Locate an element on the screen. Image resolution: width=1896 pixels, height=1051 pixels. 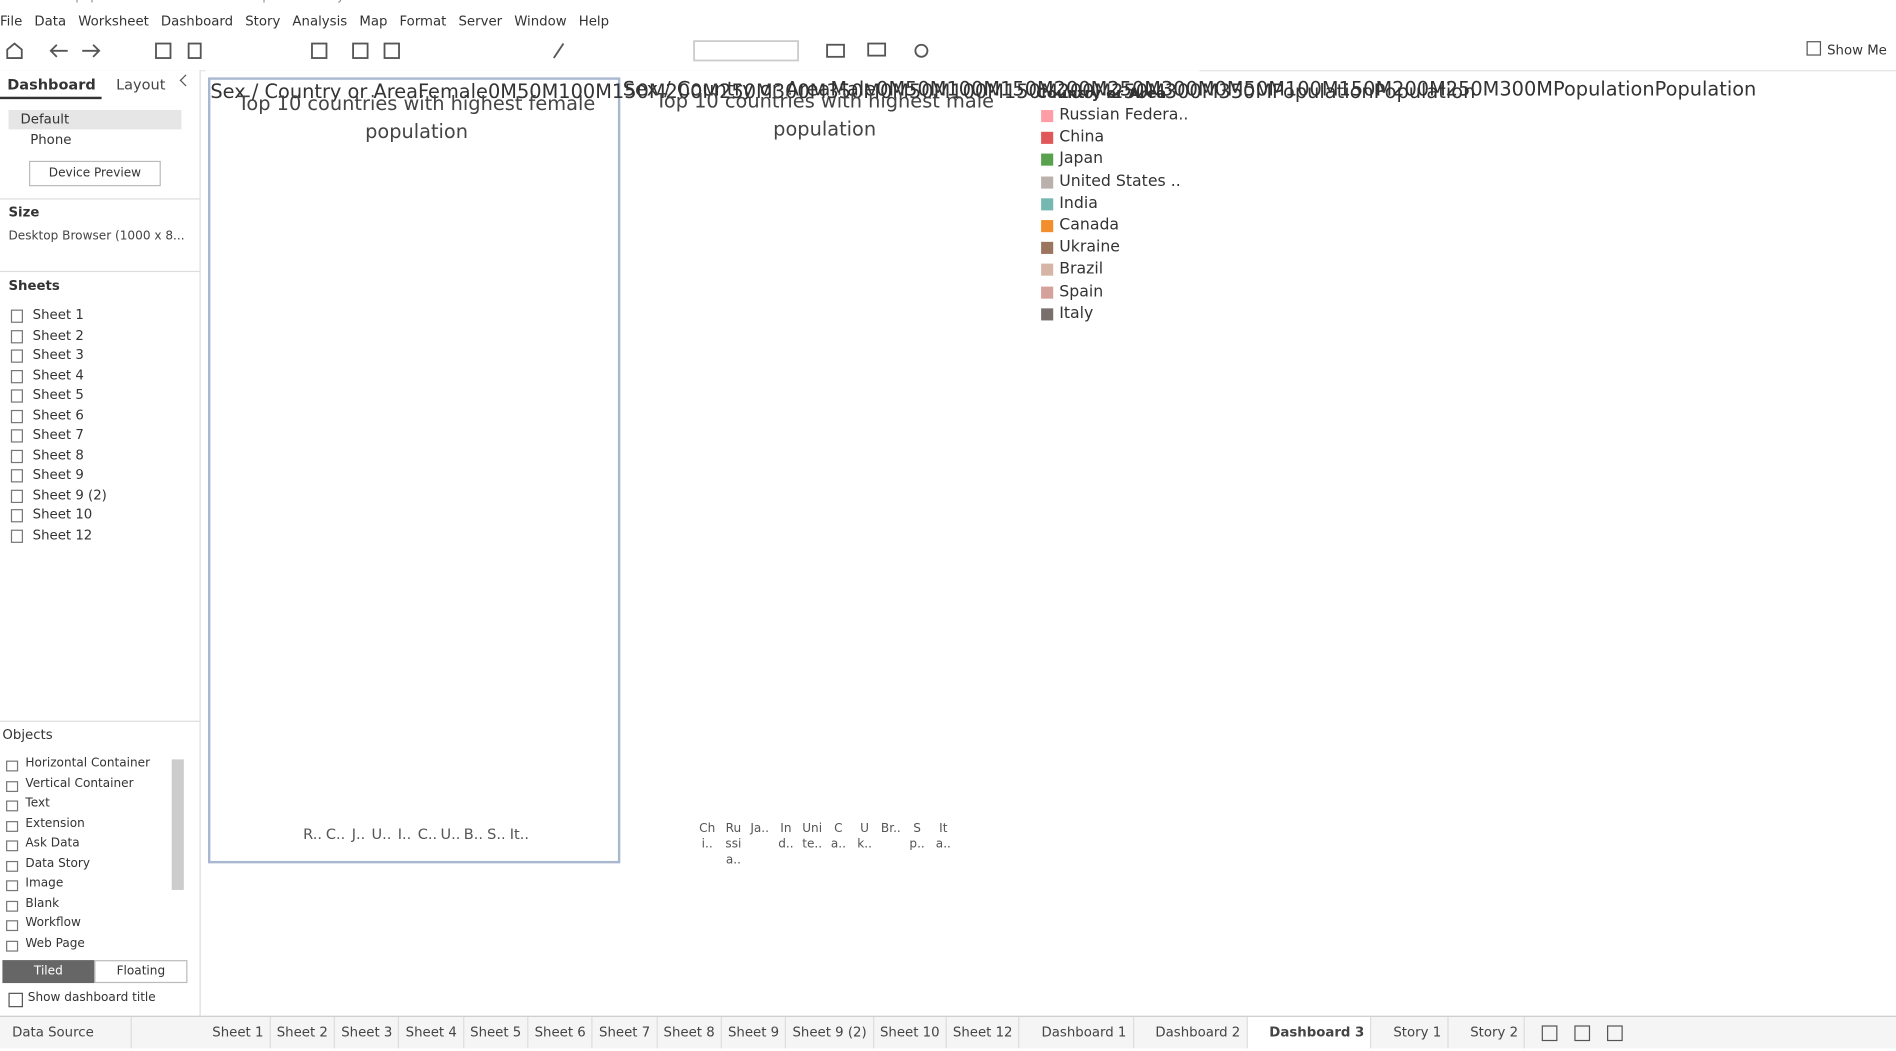
object-item: Workflow is located at coordinates (53, 923).